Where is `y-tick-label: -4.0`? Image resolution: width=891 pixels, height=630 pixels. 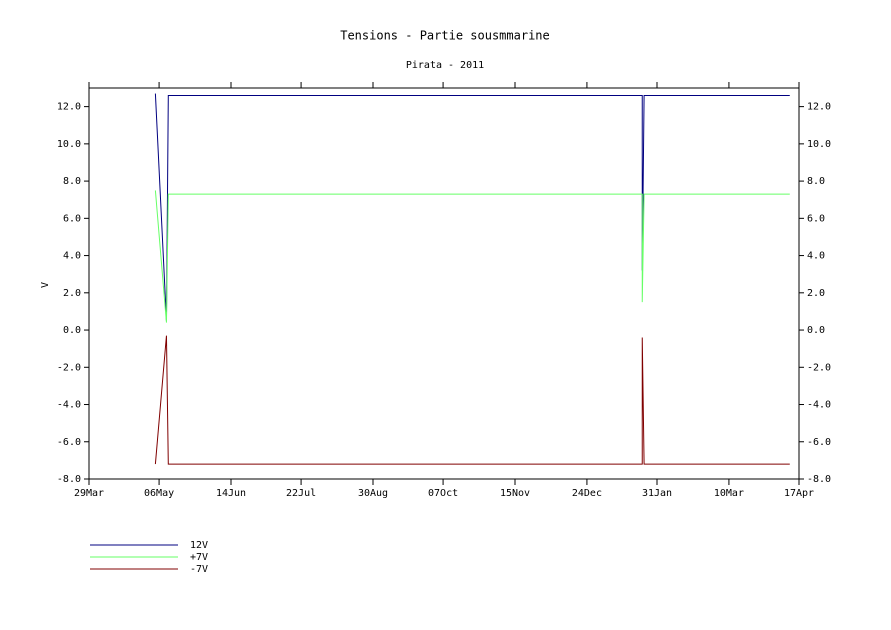
y-tick-label: -4.0 is located at coordinates (69, 405).